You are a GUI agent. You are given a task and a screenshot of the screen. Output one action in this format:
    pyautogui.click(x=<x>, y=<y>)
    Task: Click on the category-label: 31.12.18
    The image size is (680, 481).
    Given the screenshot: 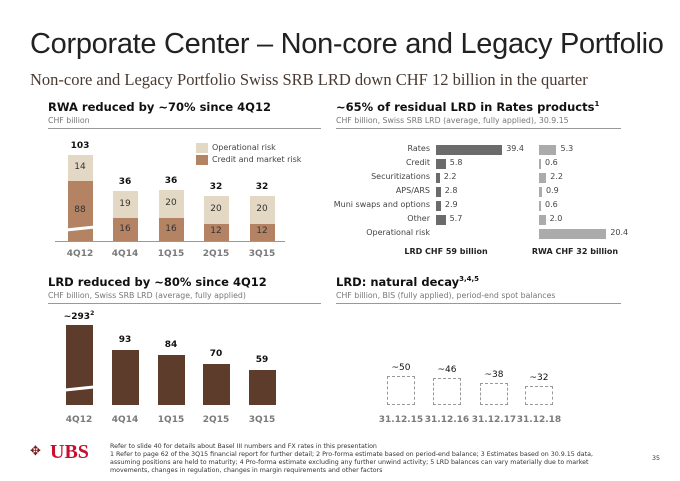 What is the action you would take?
    pyautogui.click(x=539, y=420)
    